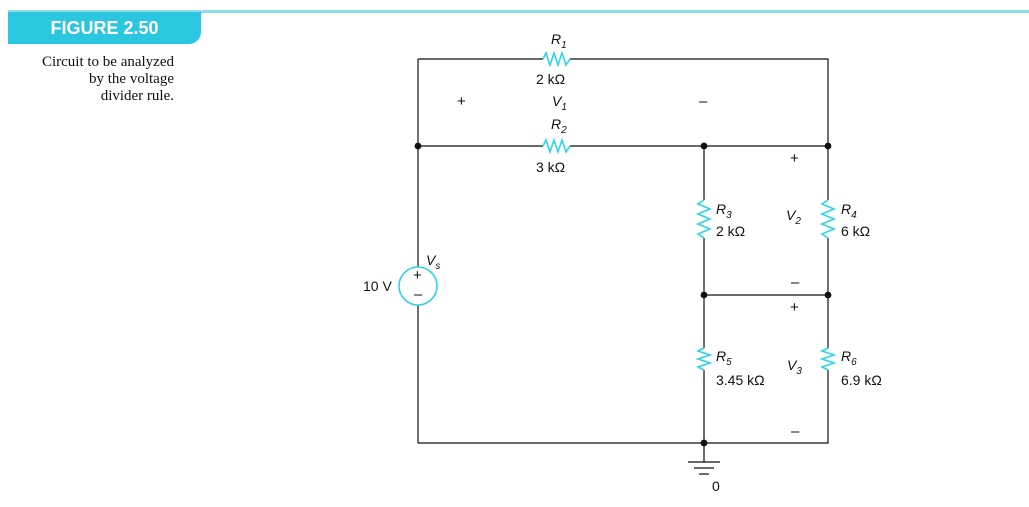  Describe the element at coordinates (556, 146) in the screenshot. I see `resistor-r2-symbol` at that location.